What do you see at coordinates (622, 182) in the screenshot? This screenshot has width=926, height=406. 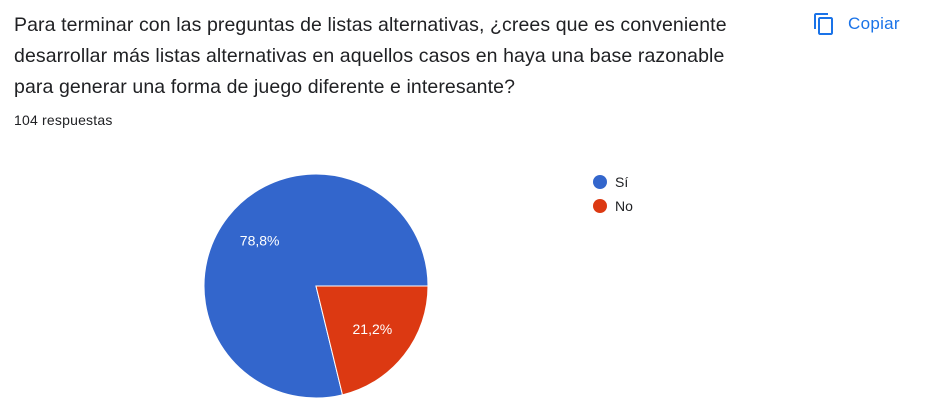 I see `legend-label-si: Sí` at bounding box center [622, 182].